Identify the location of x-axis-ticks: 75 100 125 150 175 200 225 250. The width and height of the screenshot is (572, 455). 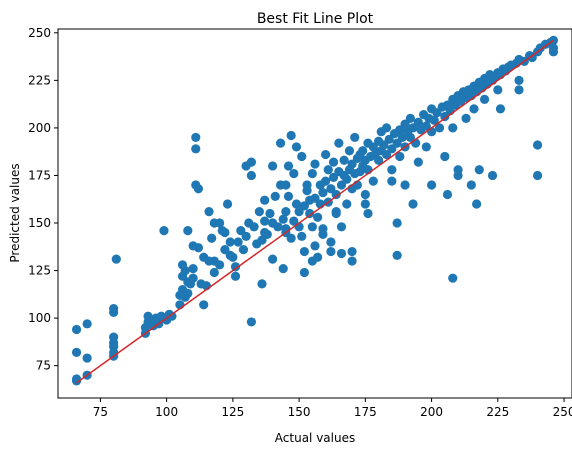
(332, 408).